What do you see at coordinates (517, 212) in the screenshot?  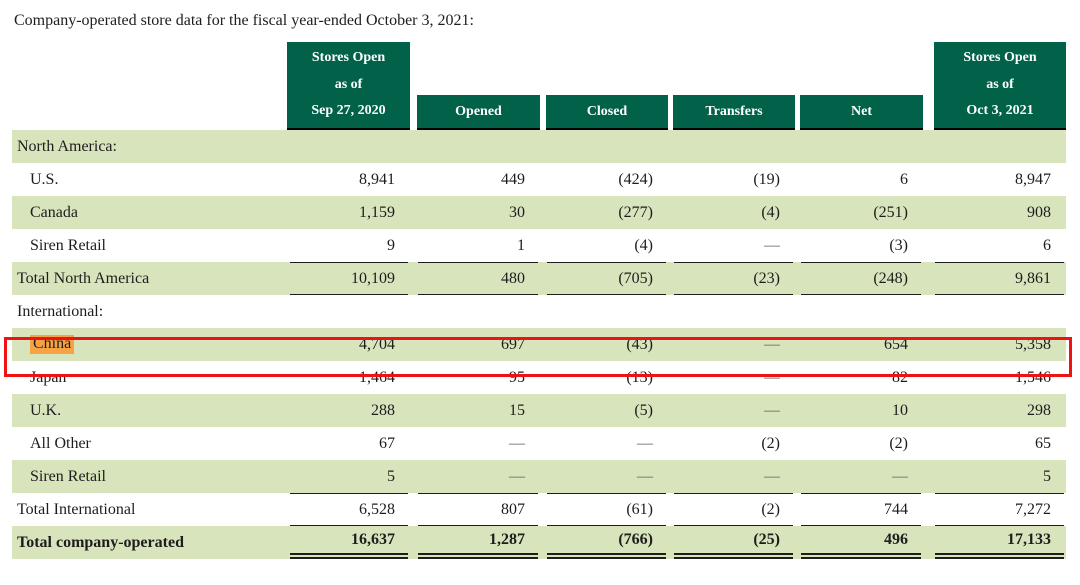 I see `cell-value: 30` at bounding box center [517, 212].